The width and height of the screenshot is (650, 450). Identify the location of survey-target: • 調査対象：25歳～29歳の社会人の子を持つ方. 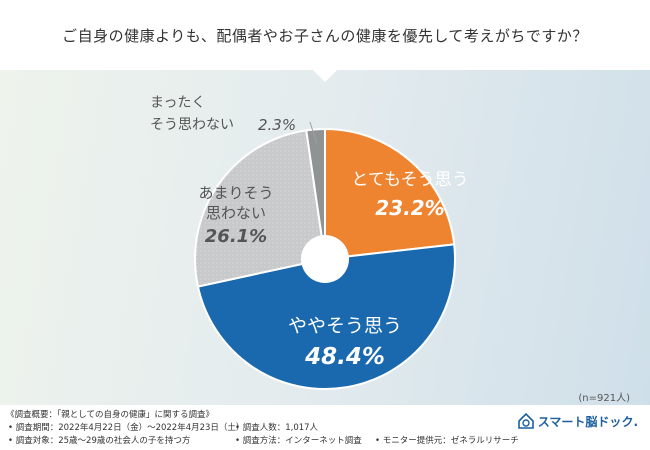
(99, 441).